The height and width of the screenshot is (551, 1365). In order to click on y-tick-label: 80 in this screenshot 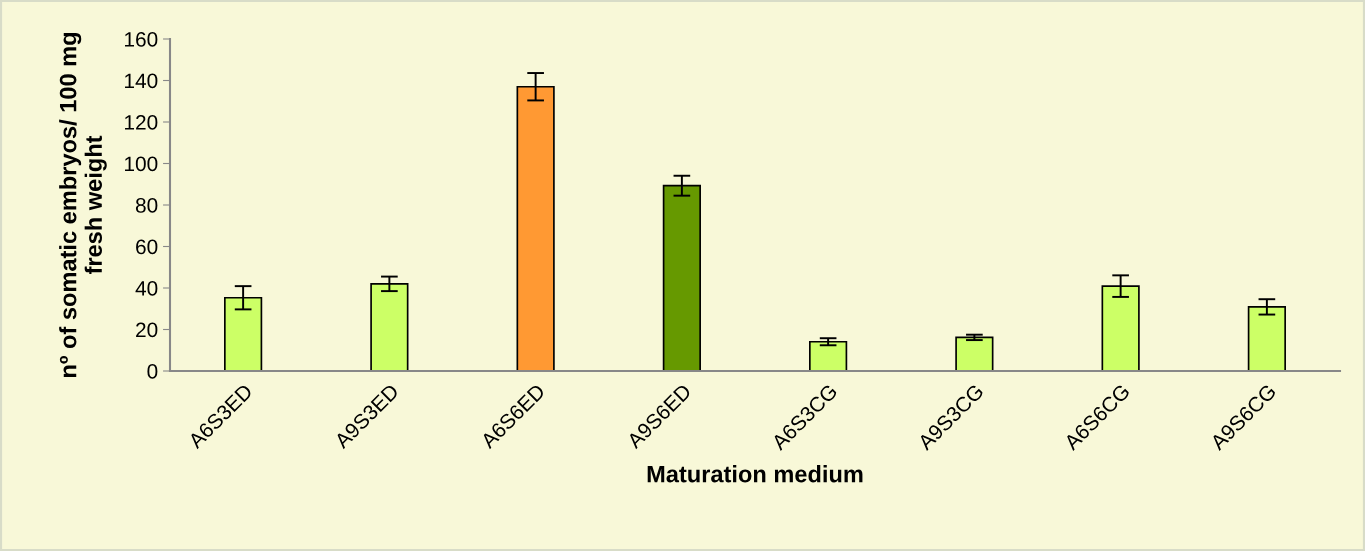, I will do `click(146, 205)`.